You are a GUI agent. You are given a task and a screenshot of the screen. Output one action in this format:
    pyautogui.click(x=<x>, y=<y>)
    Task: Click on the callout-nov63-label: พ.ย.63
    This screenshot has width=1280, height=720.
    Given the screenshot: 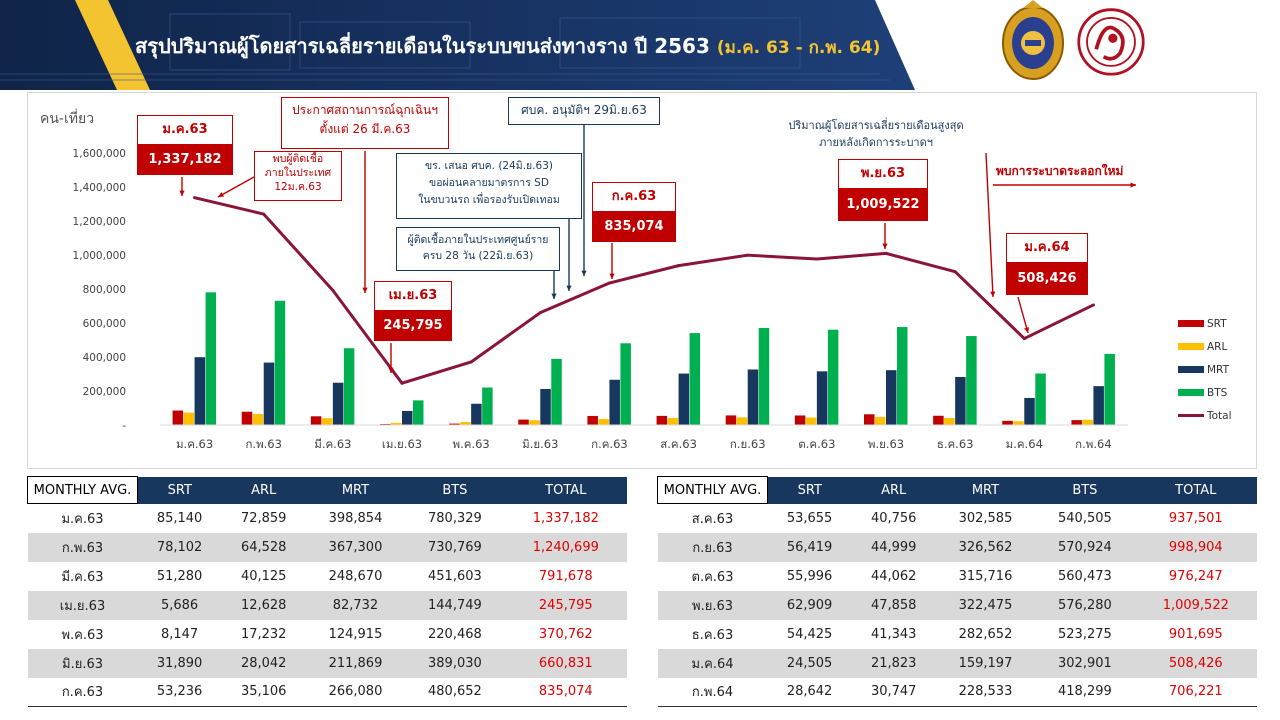 What is the action you would take?
    pyautogui.click(x=883, y=174)
    